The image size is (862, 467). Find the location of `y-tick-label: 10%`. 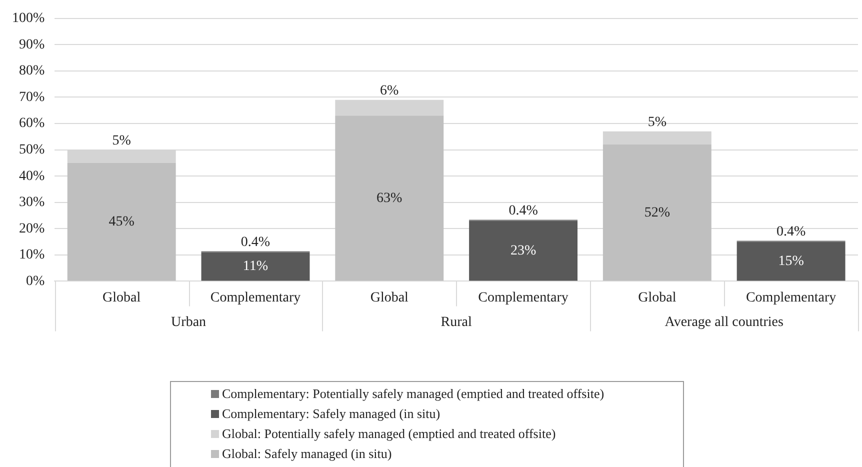

y-tick-label: 10% is located at coordinates (31, 255).